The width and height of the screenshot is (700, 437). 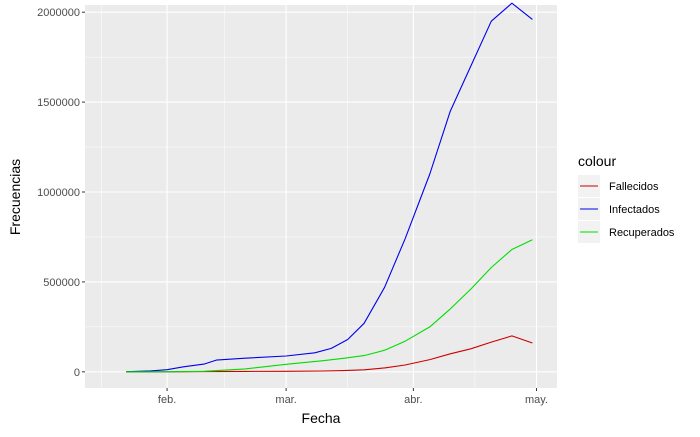 I want to click on x-tick-label: may., so click(x=536, y=400).